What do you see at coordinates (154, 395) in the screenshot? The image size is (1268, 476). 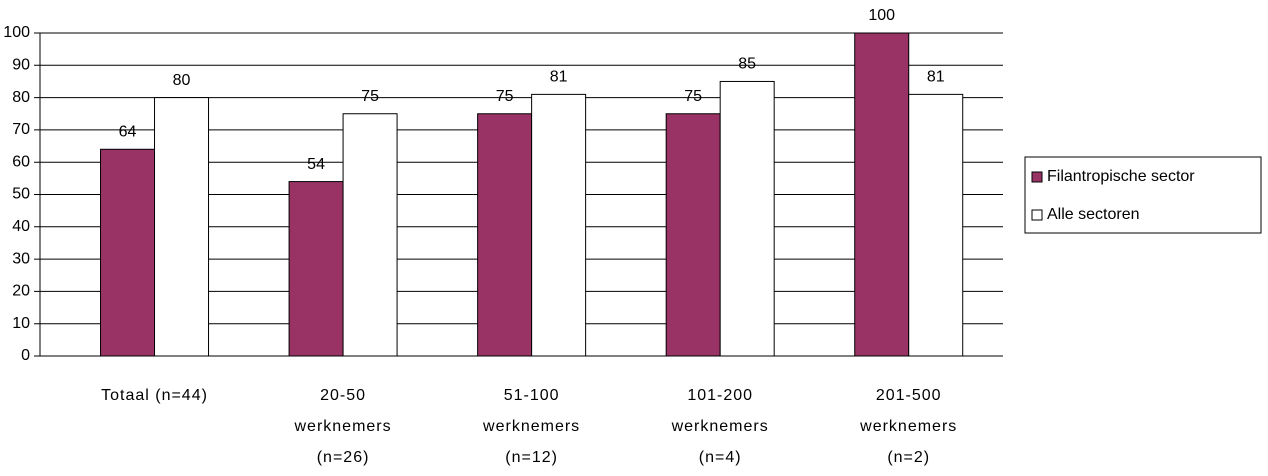 I see `x-tick-label: Totaal (n=44)` at bounding box center [154, 395].